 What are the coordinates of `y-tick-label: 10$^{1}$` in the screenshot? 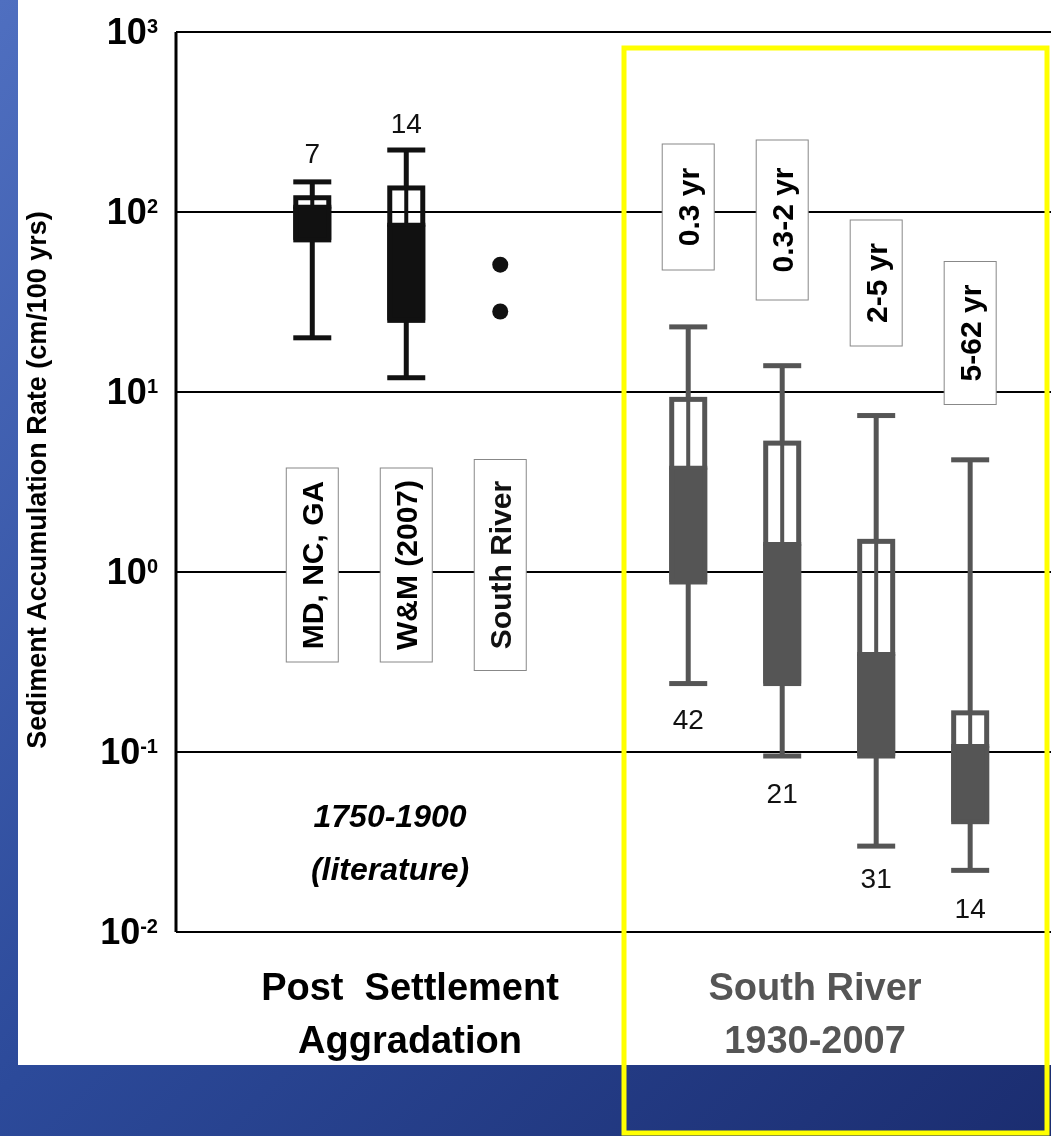 It's located at (132, 391).